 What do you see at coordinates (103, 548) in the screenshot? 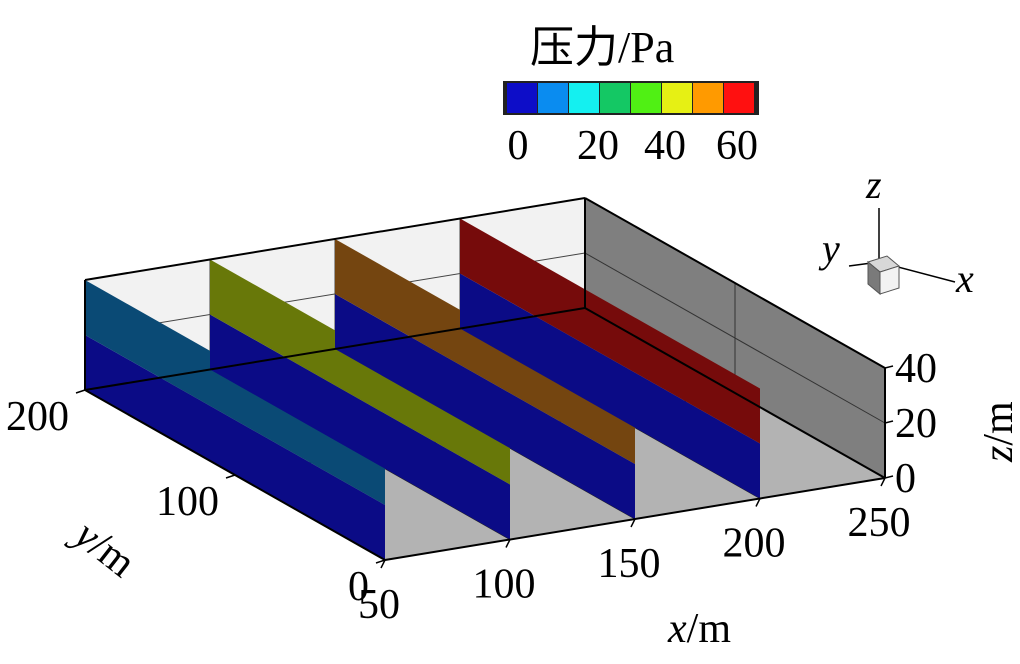
I see `y-axis-label: y/m` at bounding box center [103, 548].